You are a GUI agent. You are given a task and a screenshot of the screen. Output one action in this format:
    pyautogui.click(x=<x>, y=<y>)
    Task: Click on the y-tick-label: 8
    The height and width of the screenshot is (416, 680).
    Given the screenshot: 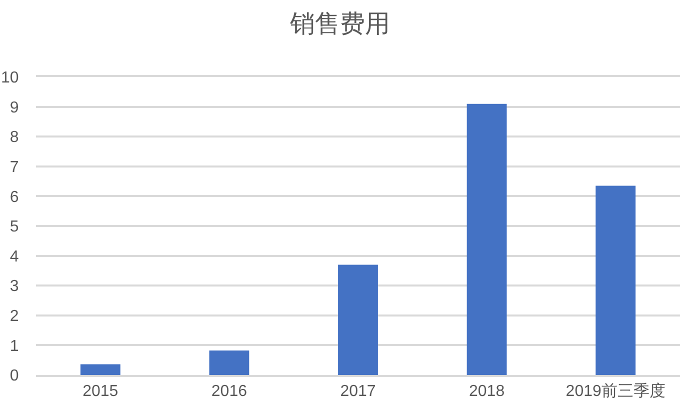 What is the action you would take?
    pyautogui.click(x=14, y=137)
    